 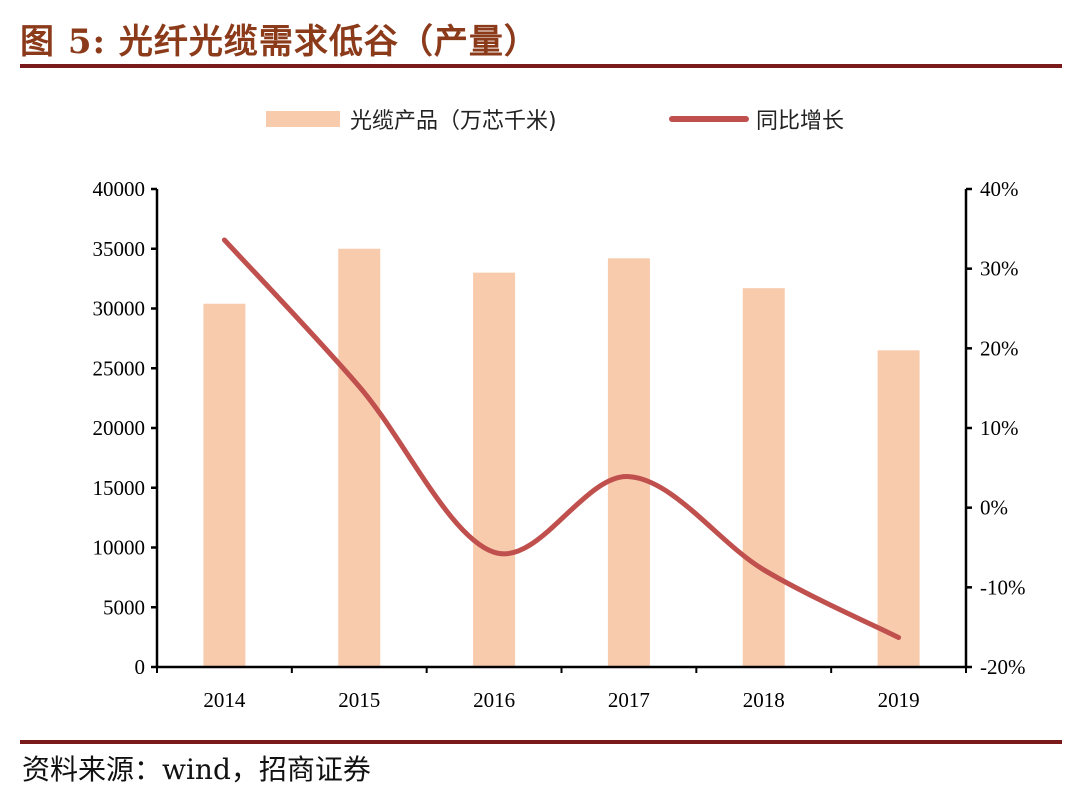 I want to click on left-tick-label: 40000, so click(x=119, y=189).